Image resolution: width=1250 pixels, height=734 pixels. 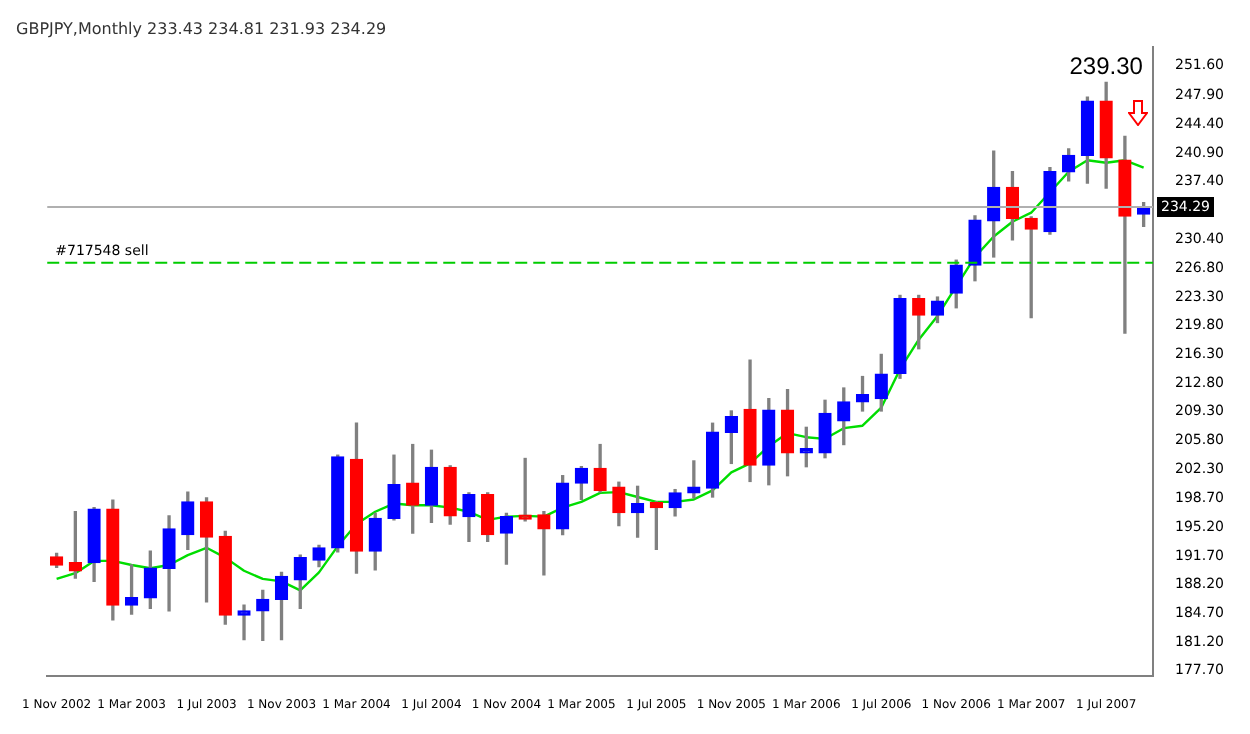 I want to click on annotation: 239.30, so click(x=1106, y=65).